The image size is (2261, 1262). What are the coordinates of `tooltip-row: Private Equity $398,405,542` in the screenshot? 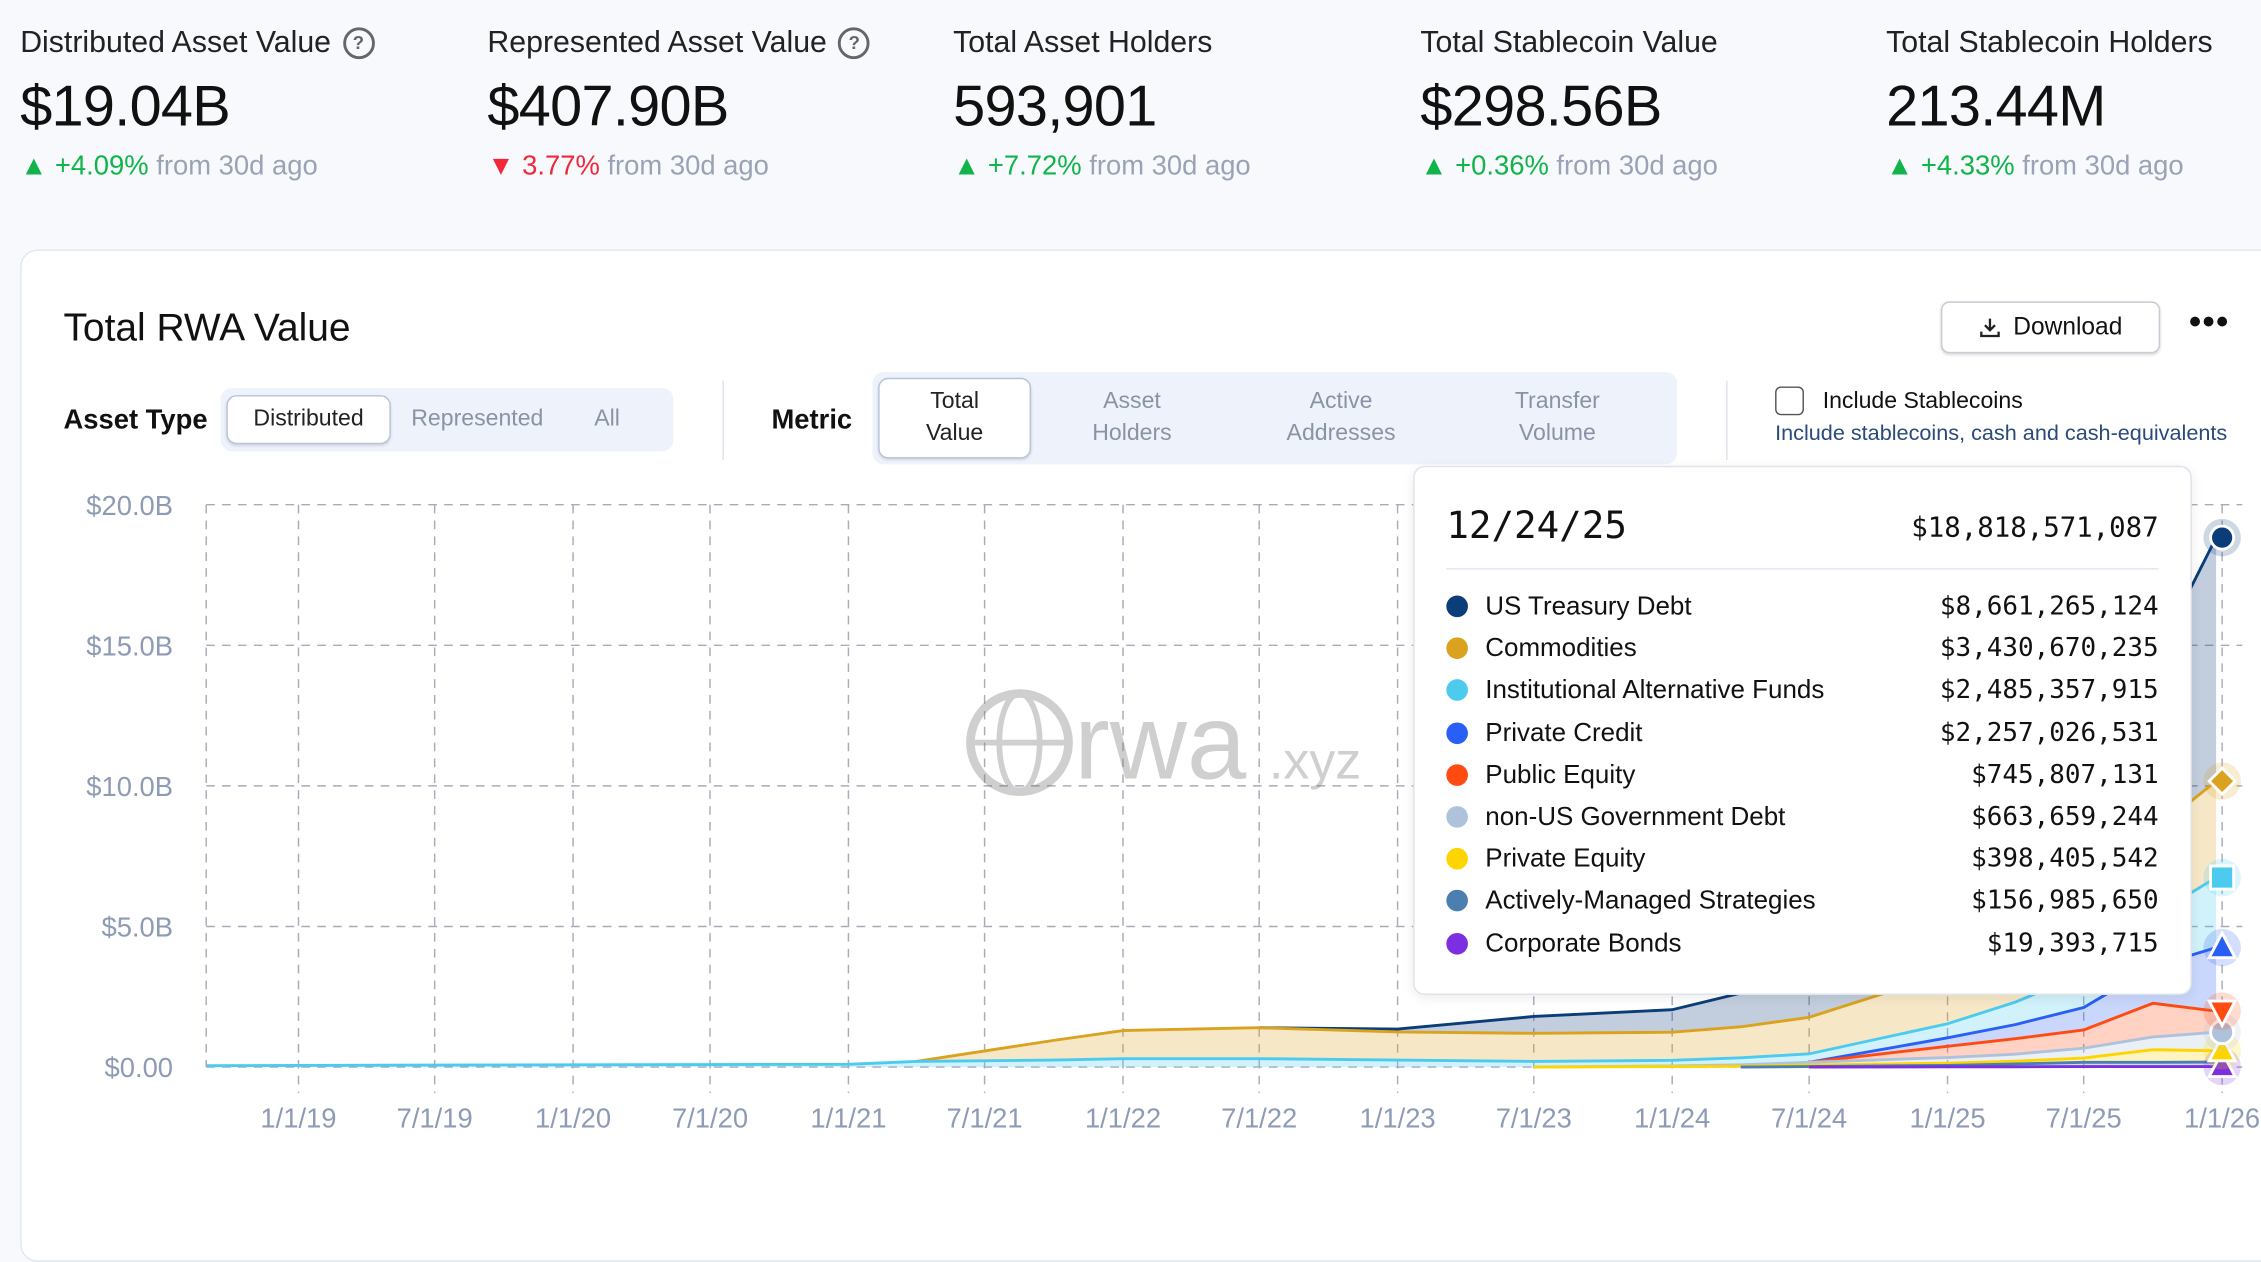 It's located at (1802, 859).